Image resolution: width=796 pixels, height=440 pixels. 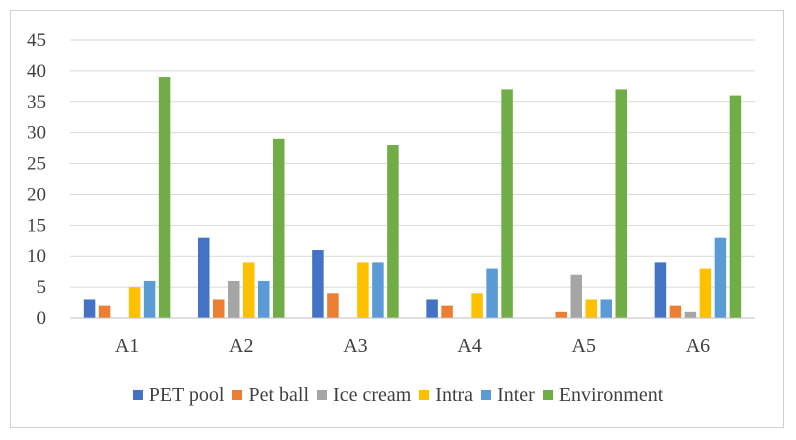 I want to click on legend-label: PET pool, so click(x=186, y=394).